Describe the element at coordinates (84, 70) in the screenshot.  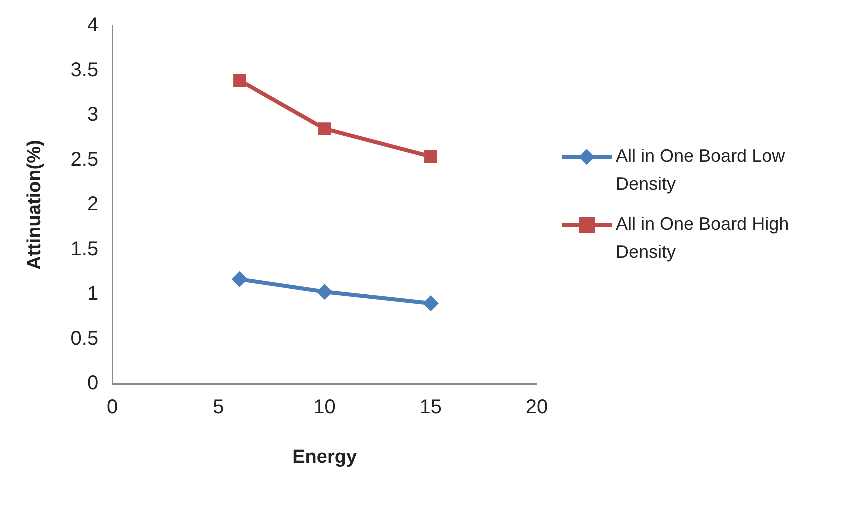
I see `y-tick-label: 3.5` at that location.